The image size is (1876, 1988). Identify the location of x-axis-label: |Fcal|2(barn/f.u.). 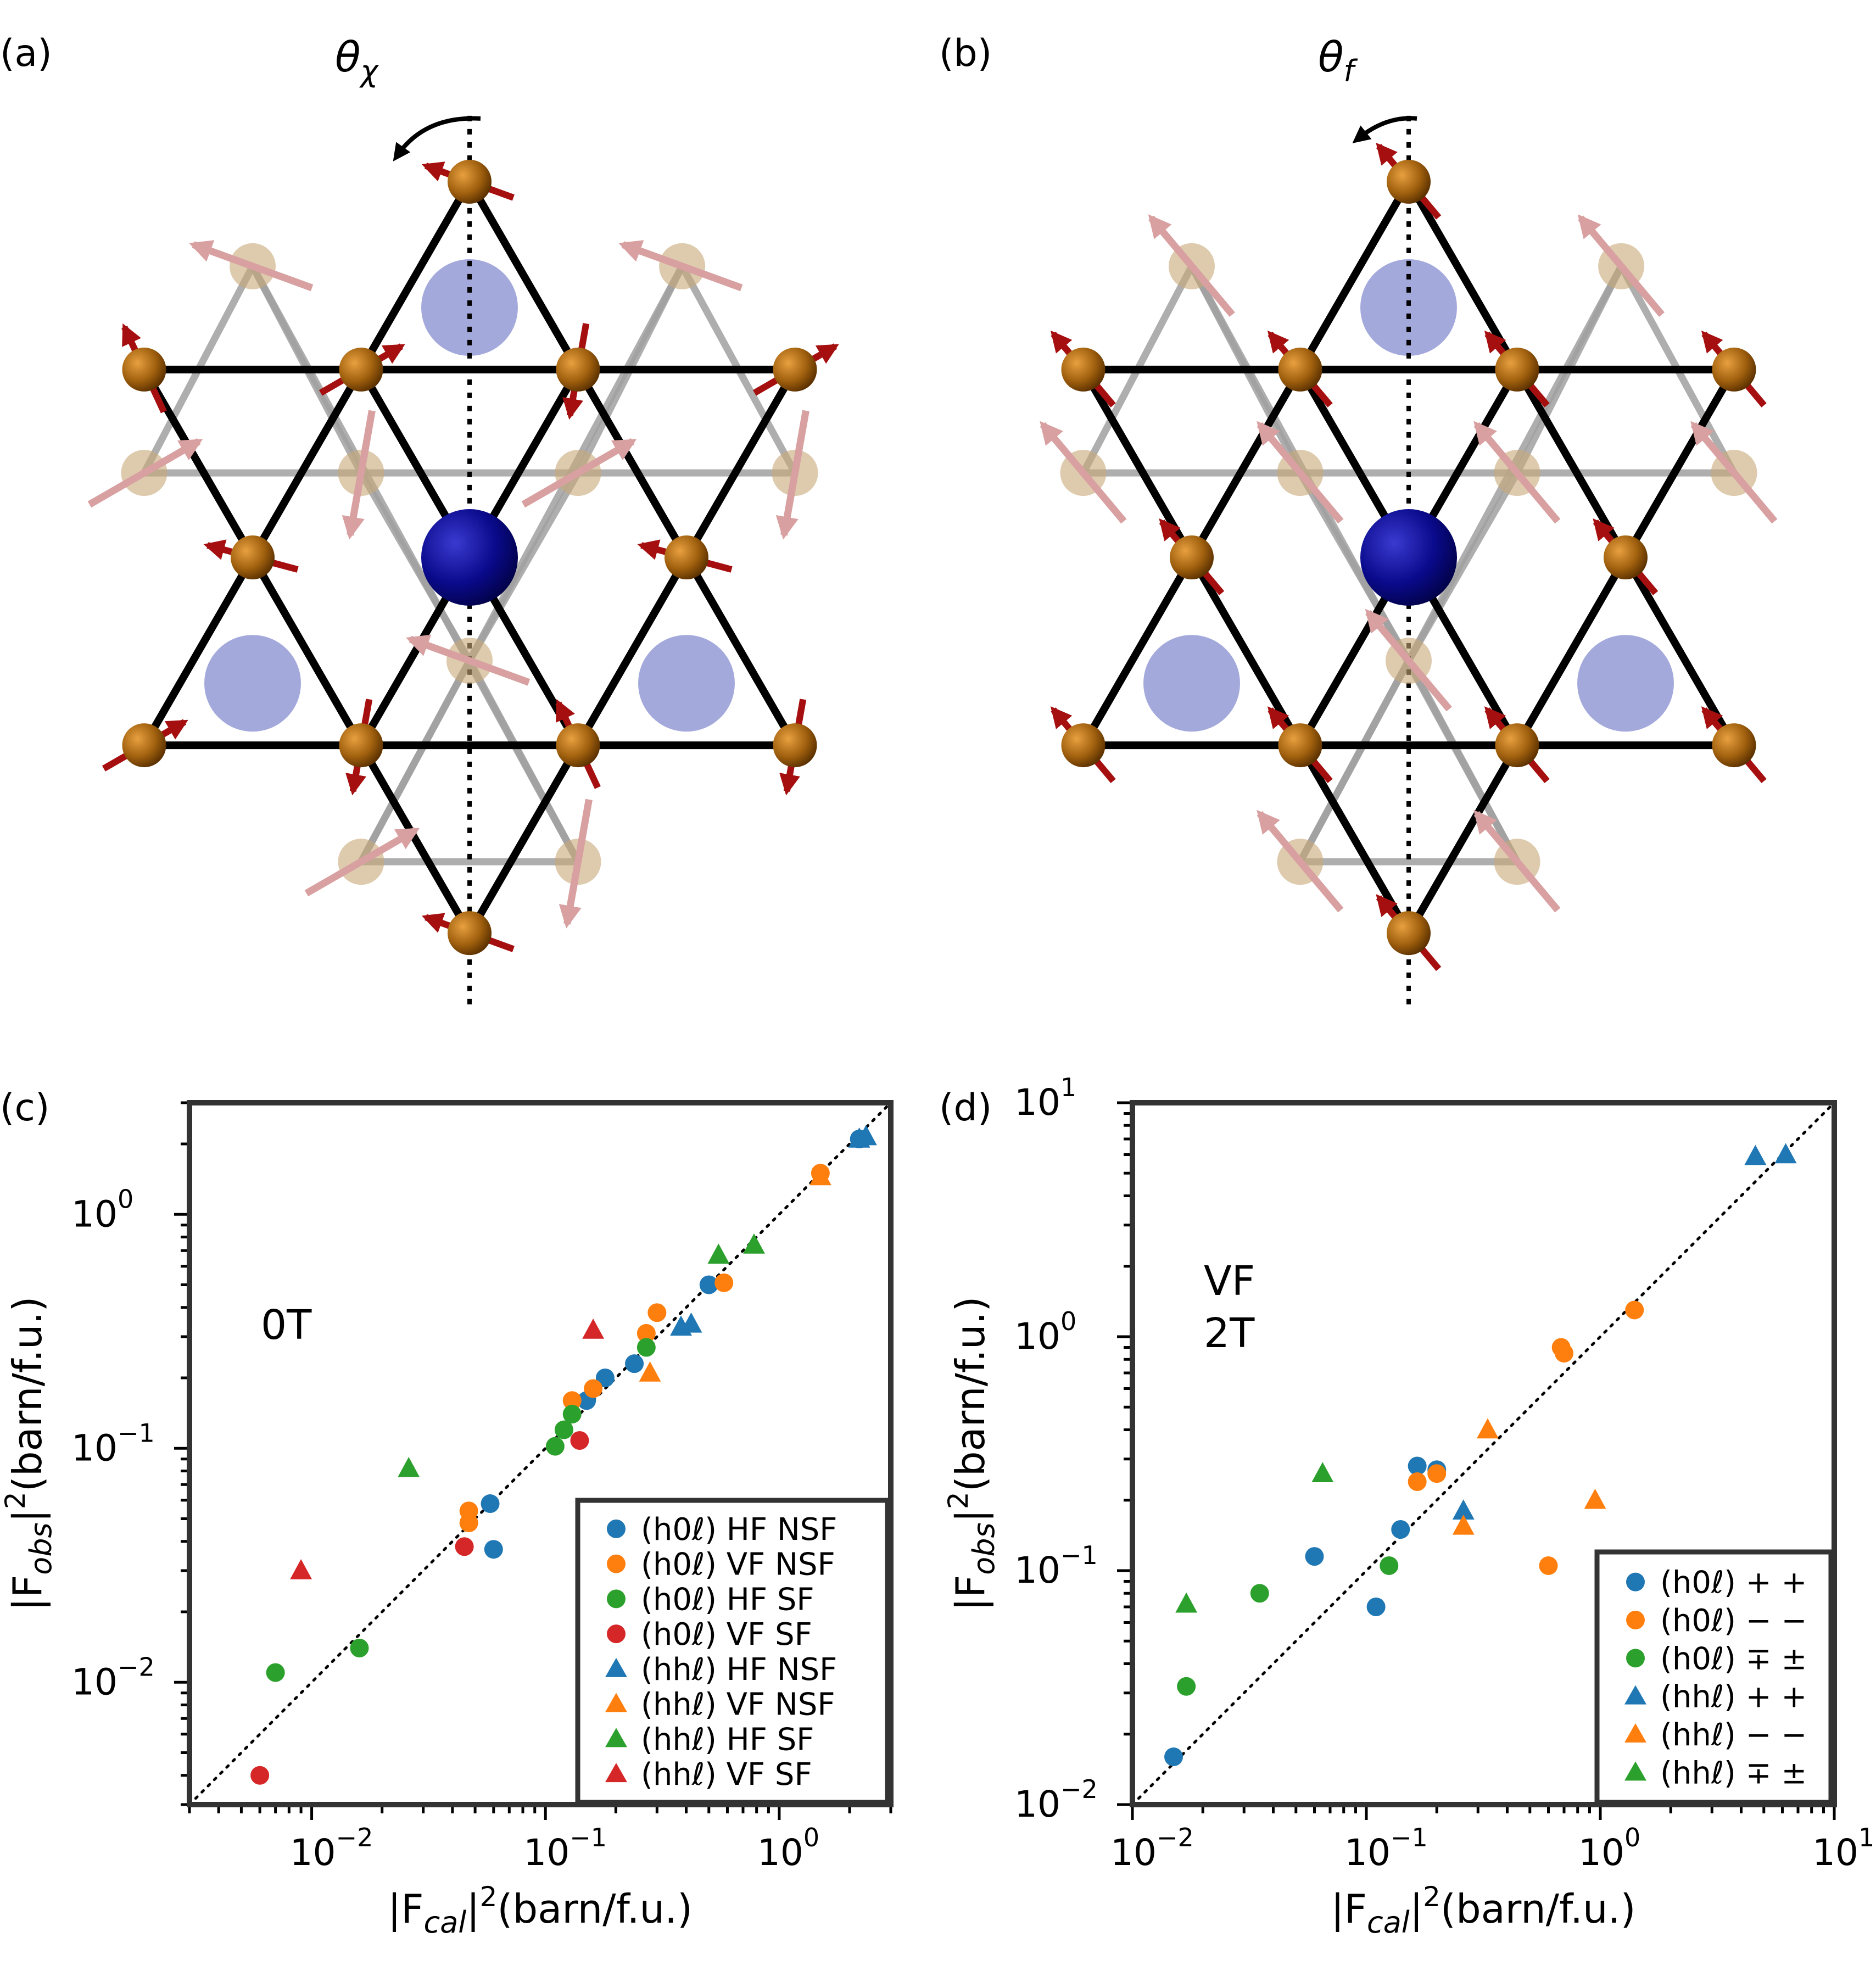
(1483, 1910).